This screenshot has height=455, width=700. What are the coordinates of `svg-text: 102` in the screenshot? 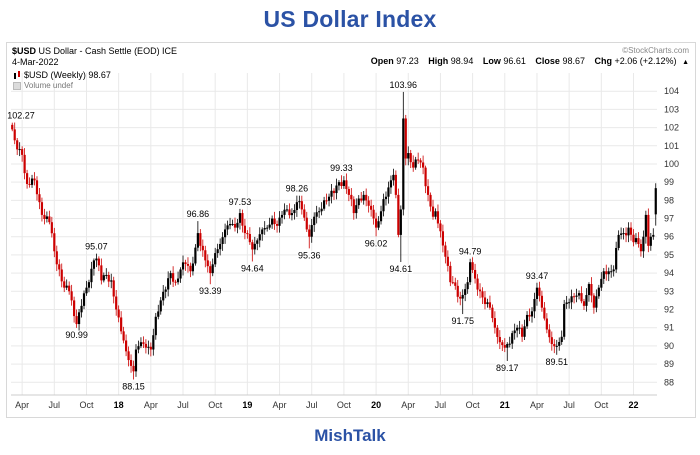 It's located at (671, 128).